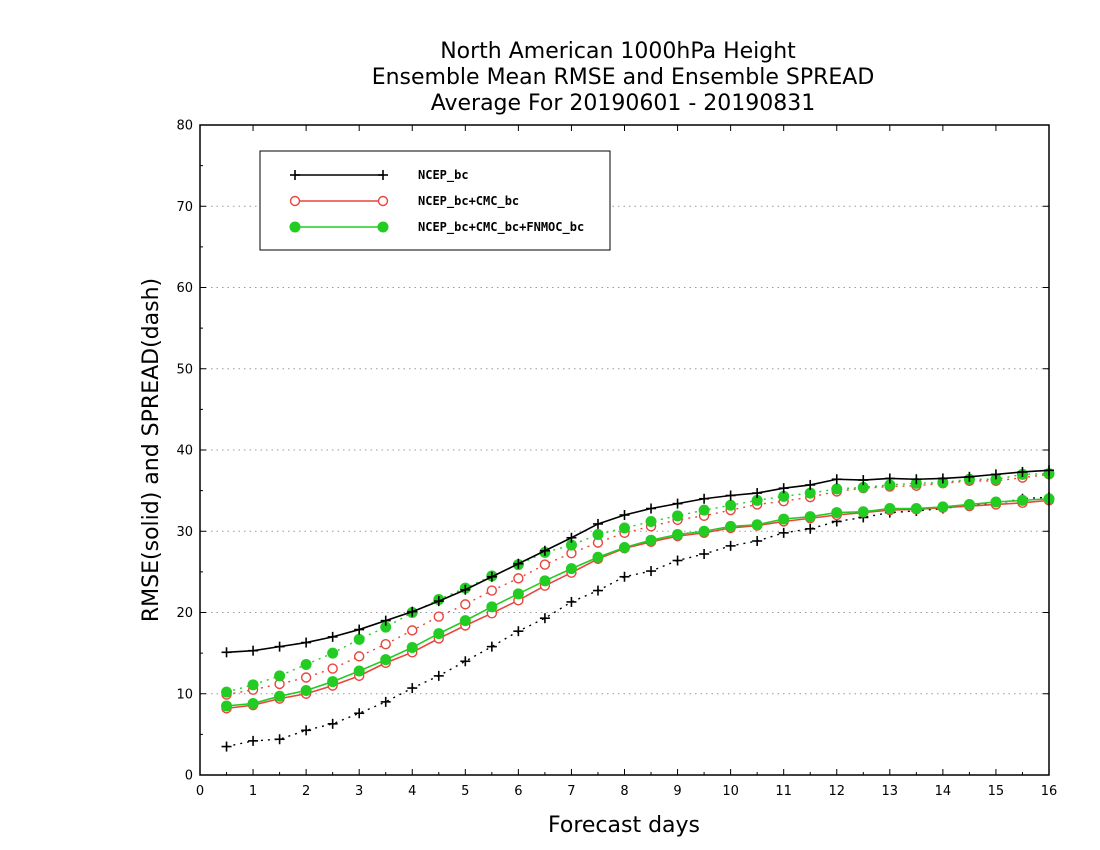 Image resolution: width=1100 pixels, height=850 pixels. I want to click on x-tick-label: 0, so click(200, 791).